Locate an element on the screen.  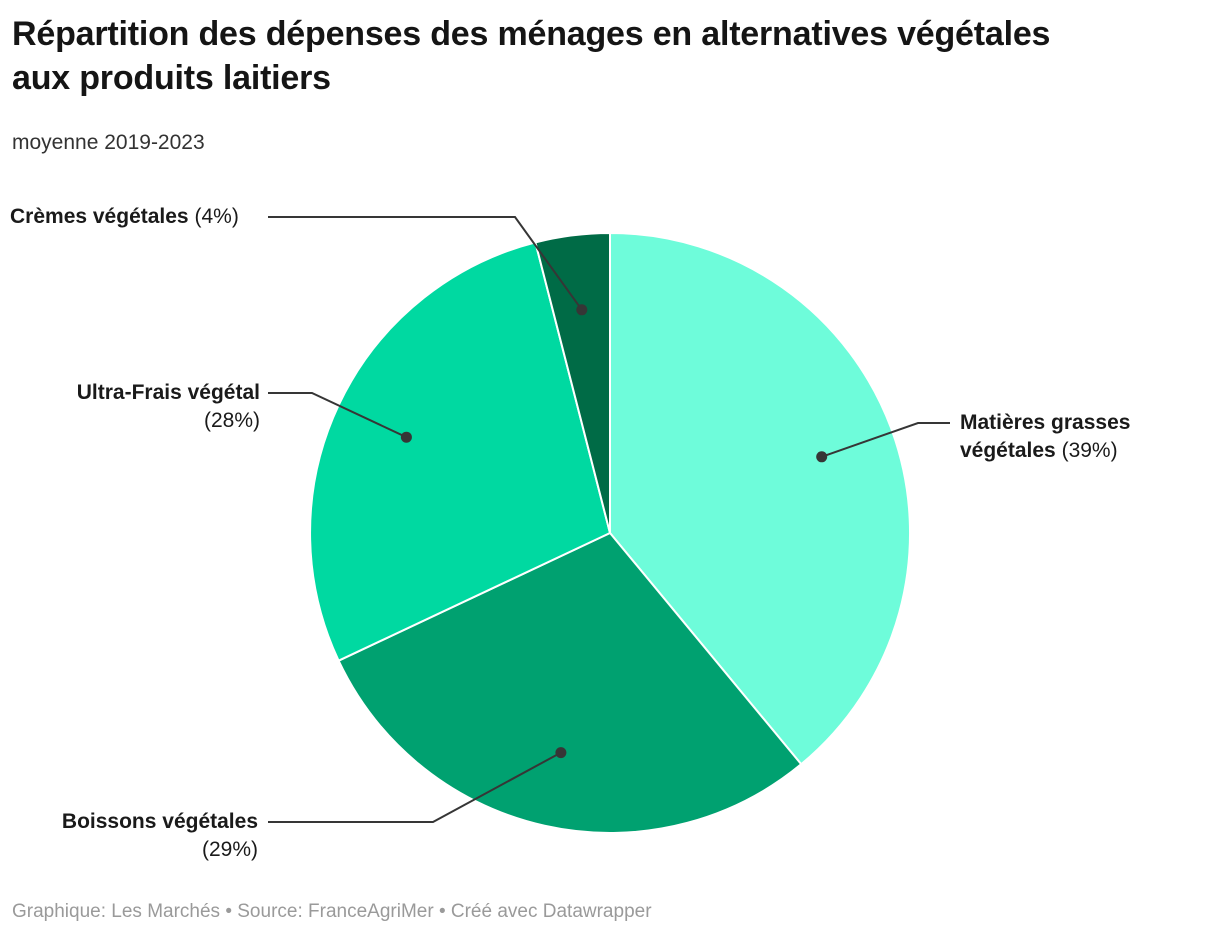
slice-name: Boissons végétales is located at coordinates (159, 821).